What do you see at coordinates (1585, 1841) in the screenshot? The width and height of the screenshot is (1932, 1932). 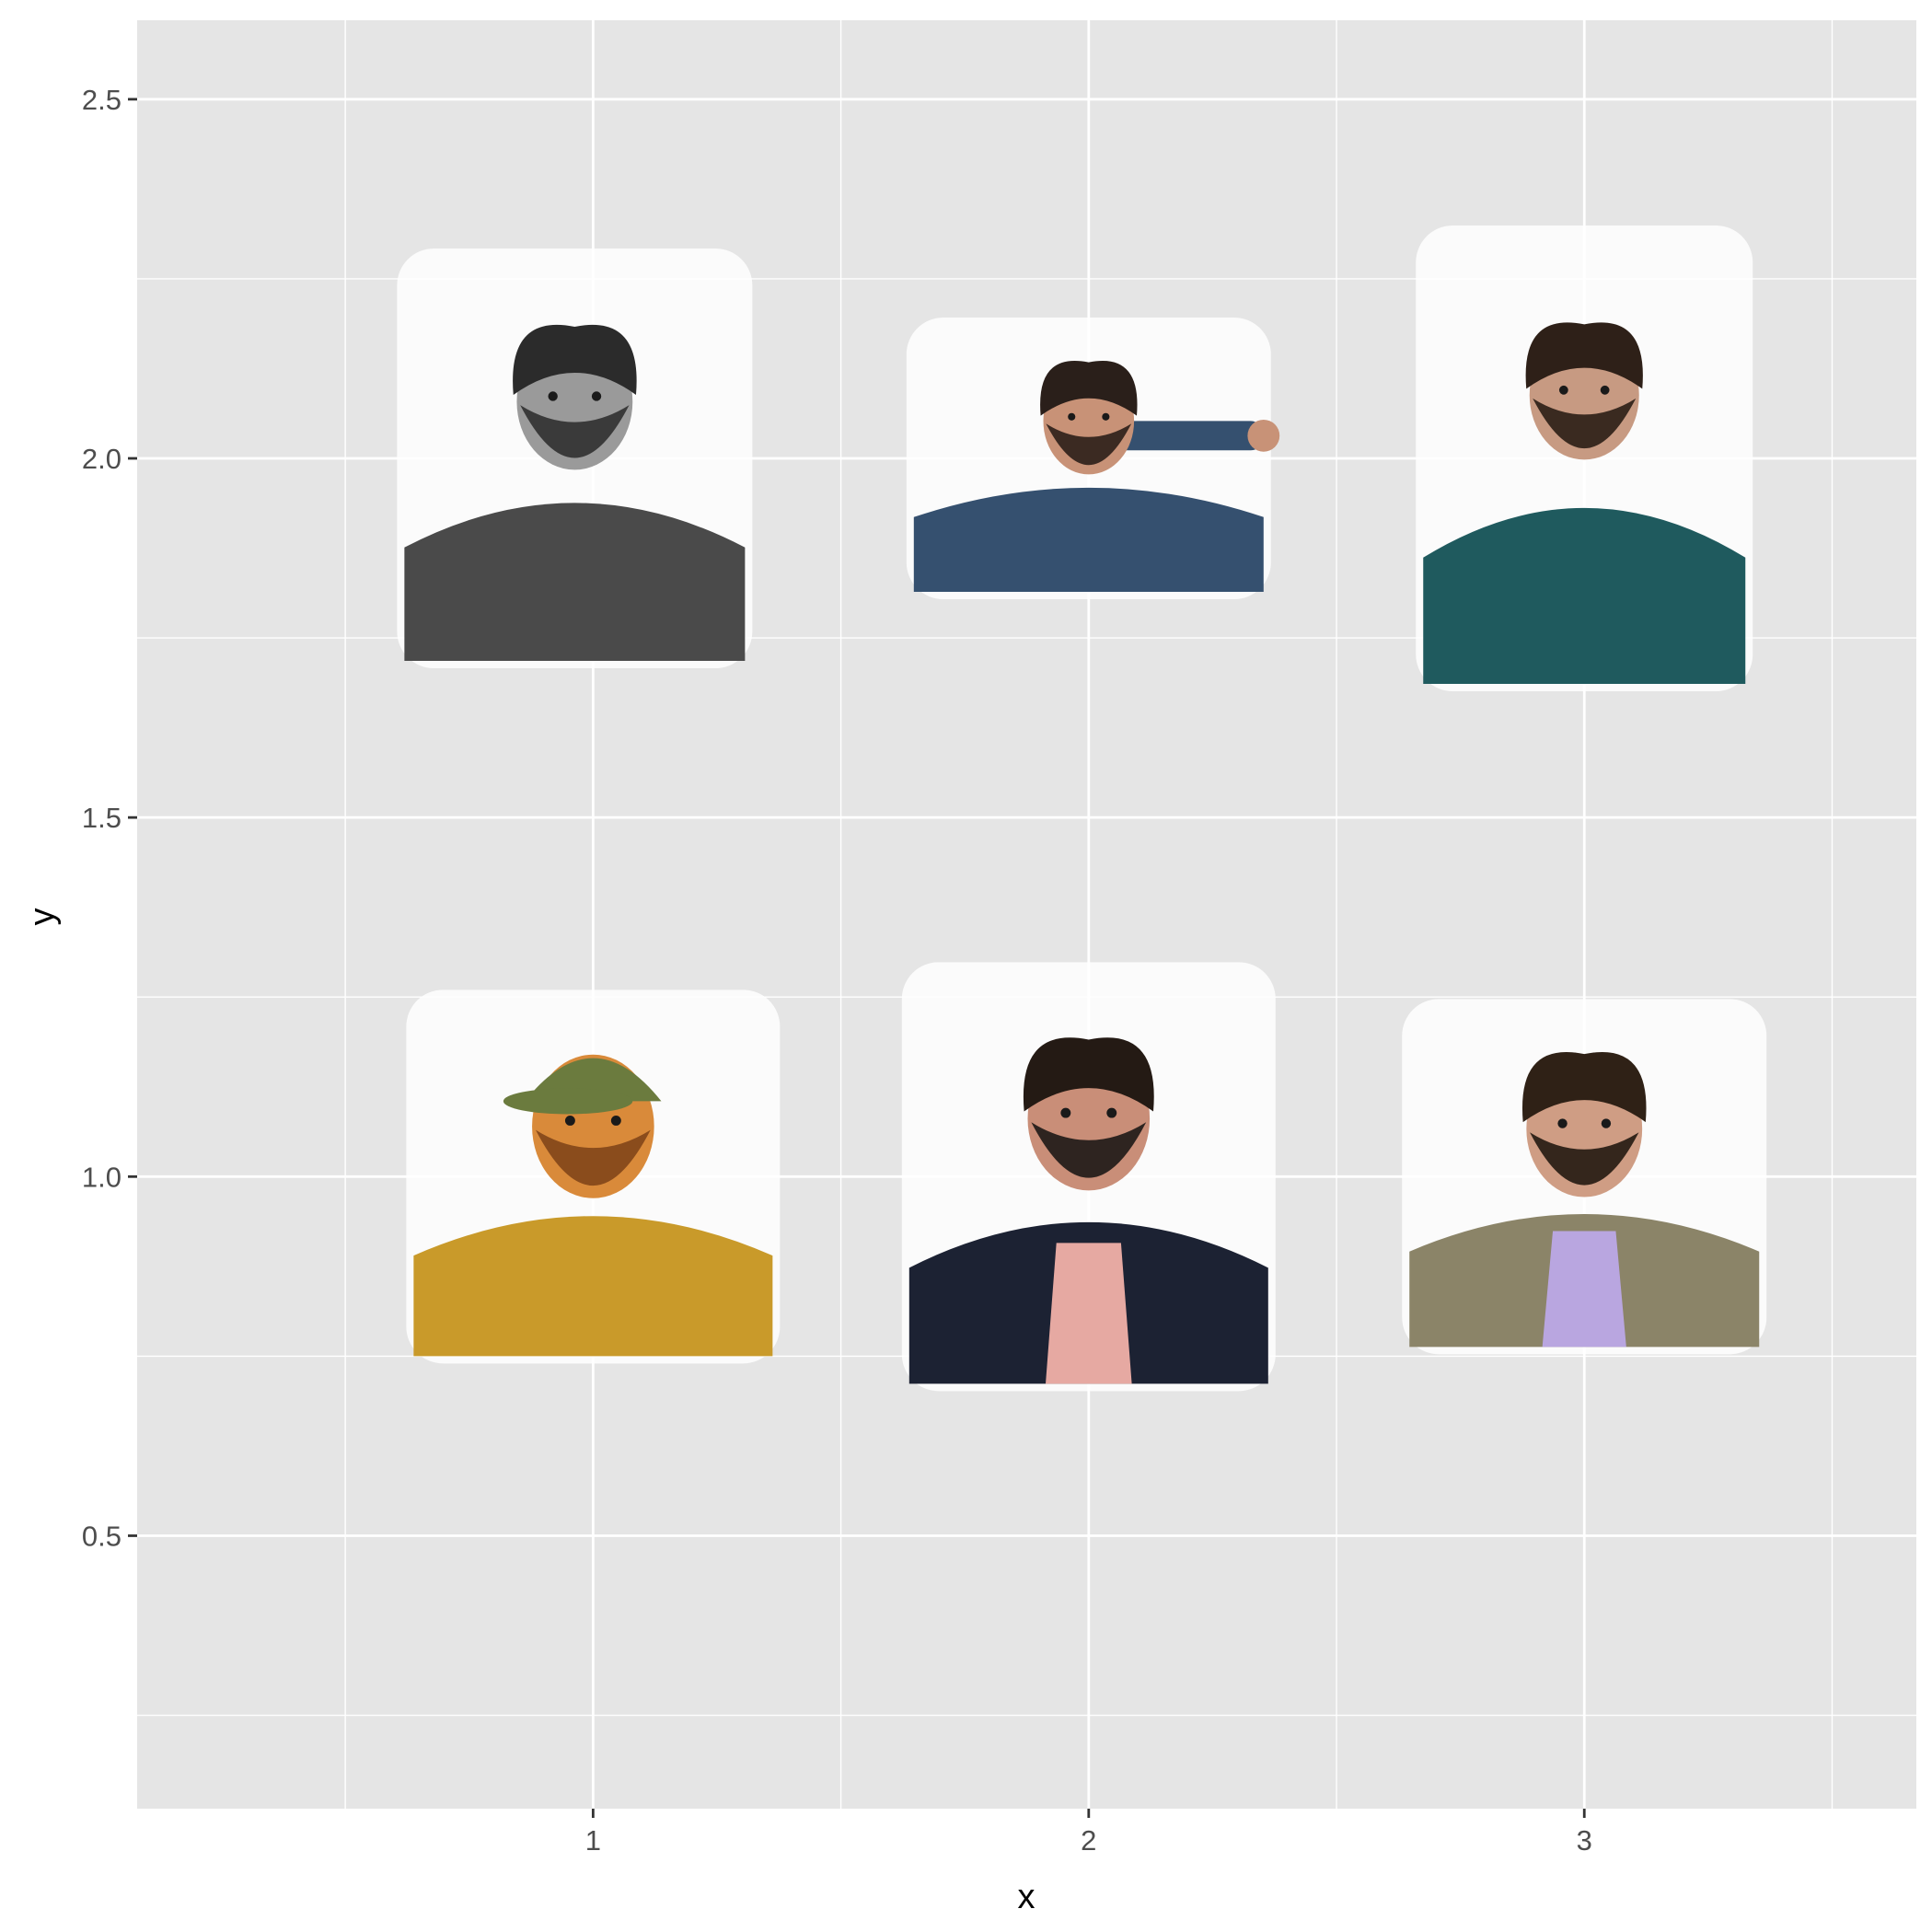 I see `x-tick-label: 3` at bounding box center [1585, 1841].